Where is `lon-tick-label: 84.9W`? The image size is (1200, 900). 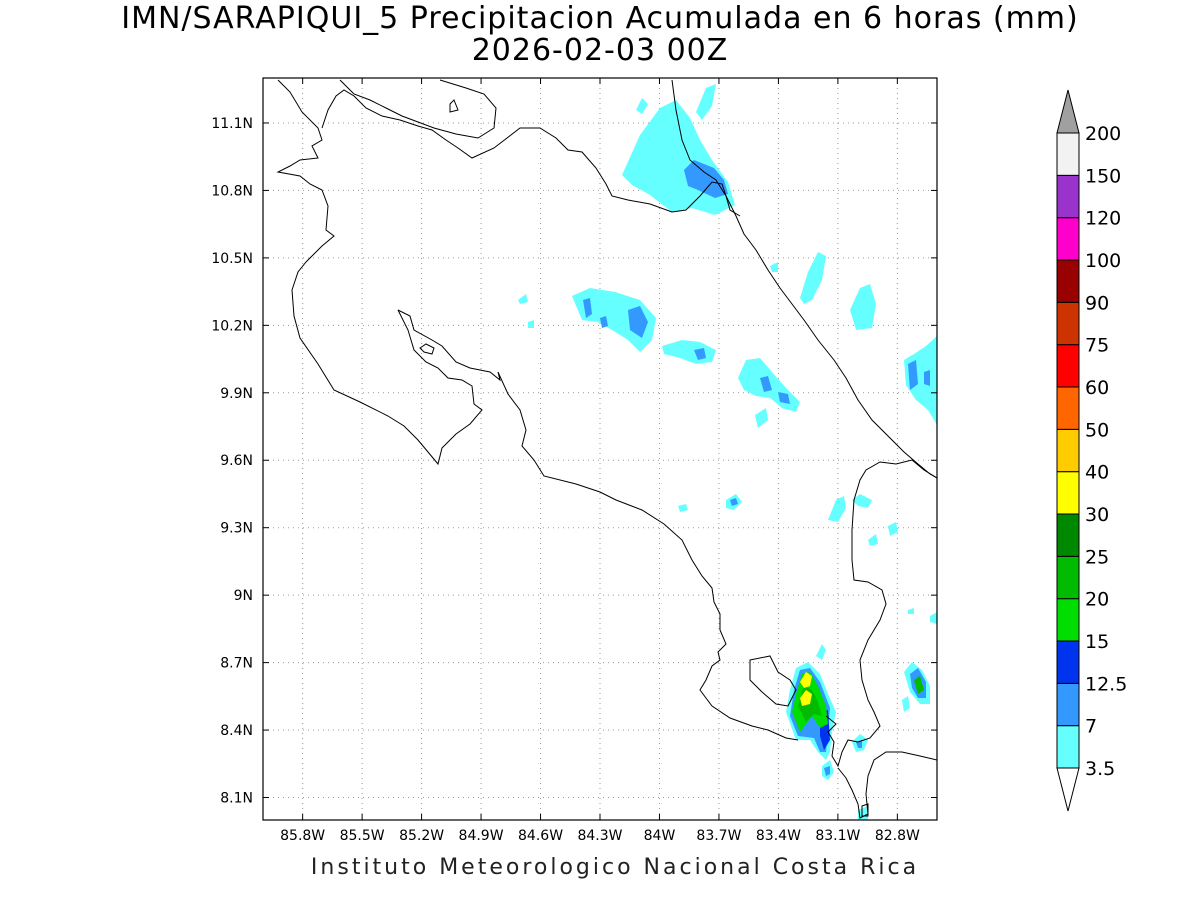
lon-tick-label: 84.9W is located at coordinates (481, 836).